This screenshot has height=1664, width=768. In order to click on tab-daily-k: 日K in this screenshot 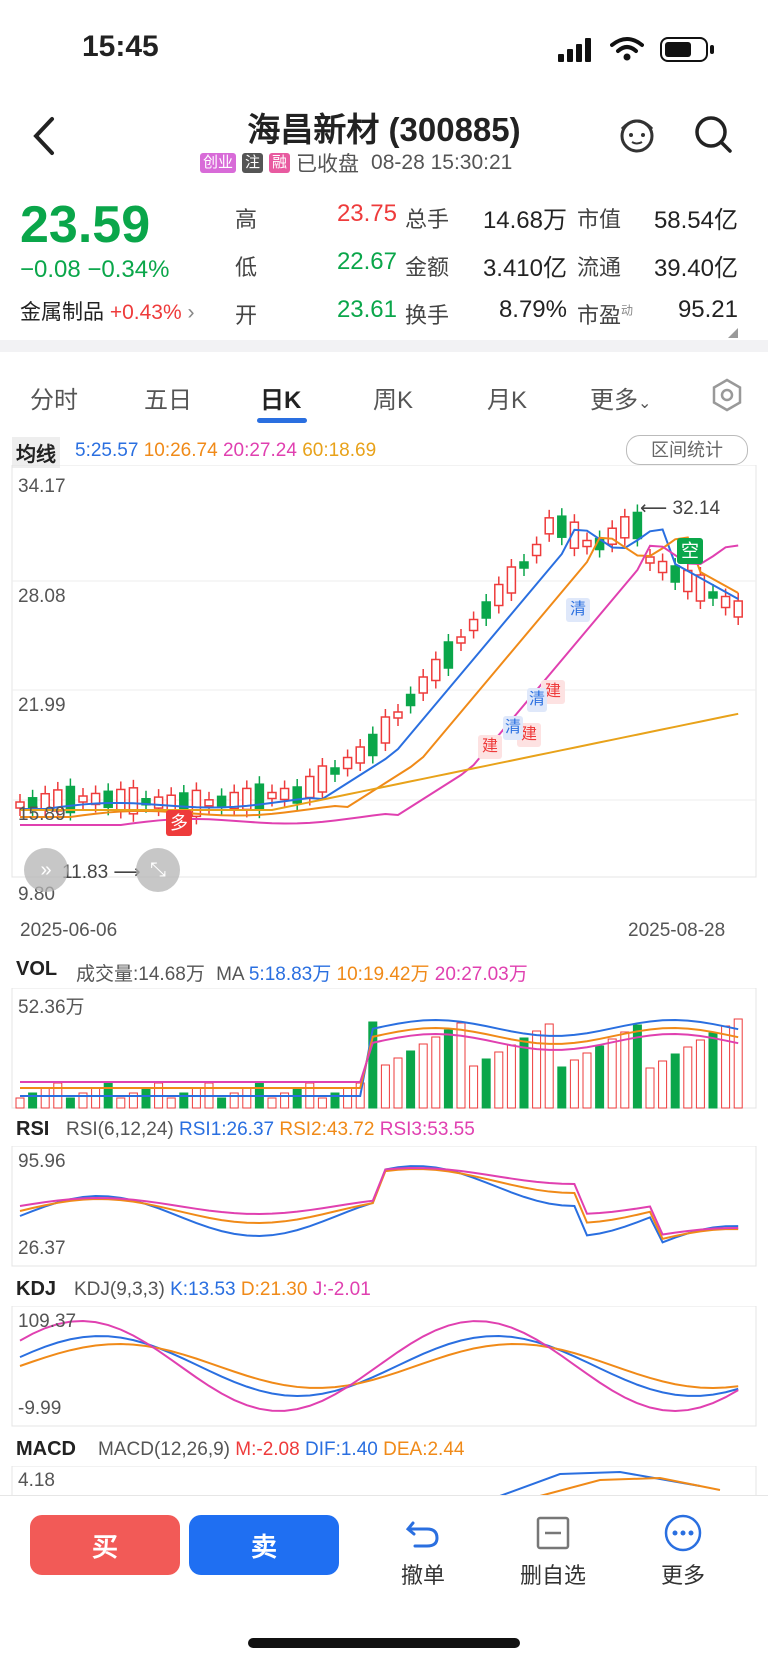, I will do `click(281, 400)`.